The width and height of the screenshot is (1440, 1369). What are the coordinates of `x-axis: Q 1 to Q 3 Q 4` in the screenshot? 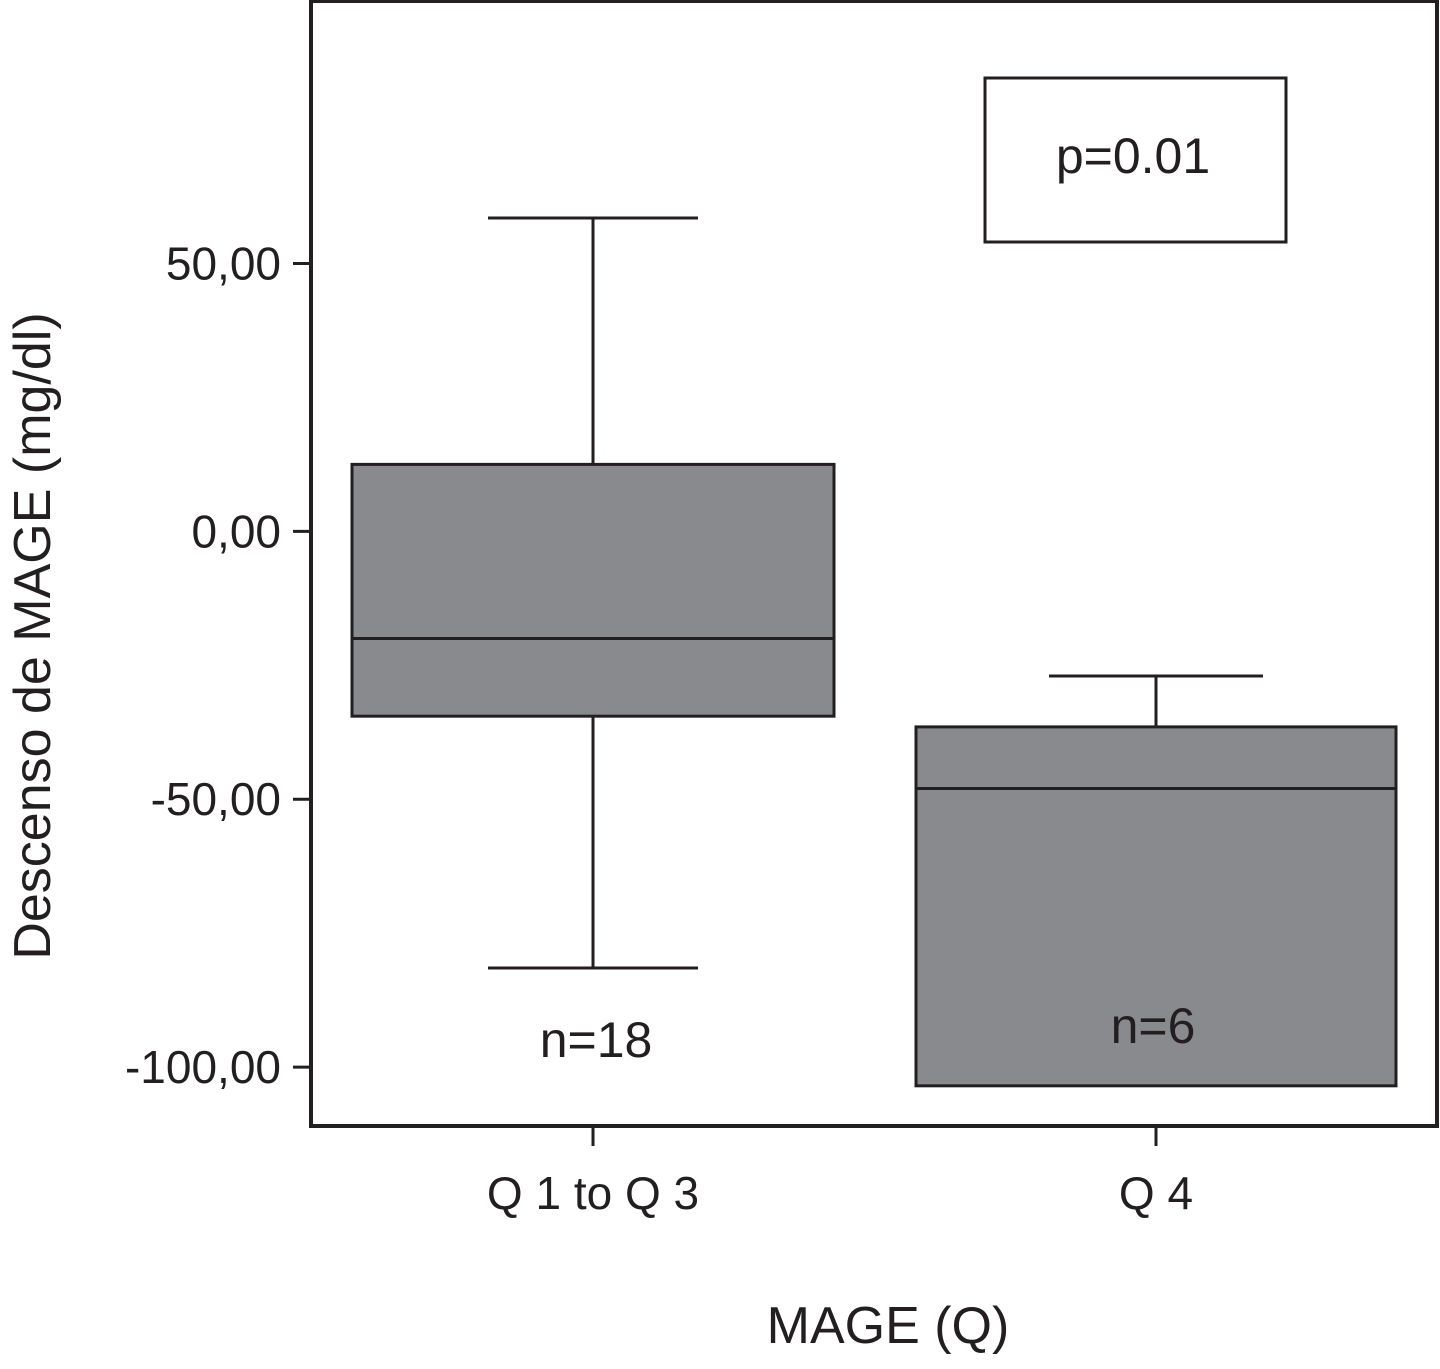 It's located at (840, 1172).